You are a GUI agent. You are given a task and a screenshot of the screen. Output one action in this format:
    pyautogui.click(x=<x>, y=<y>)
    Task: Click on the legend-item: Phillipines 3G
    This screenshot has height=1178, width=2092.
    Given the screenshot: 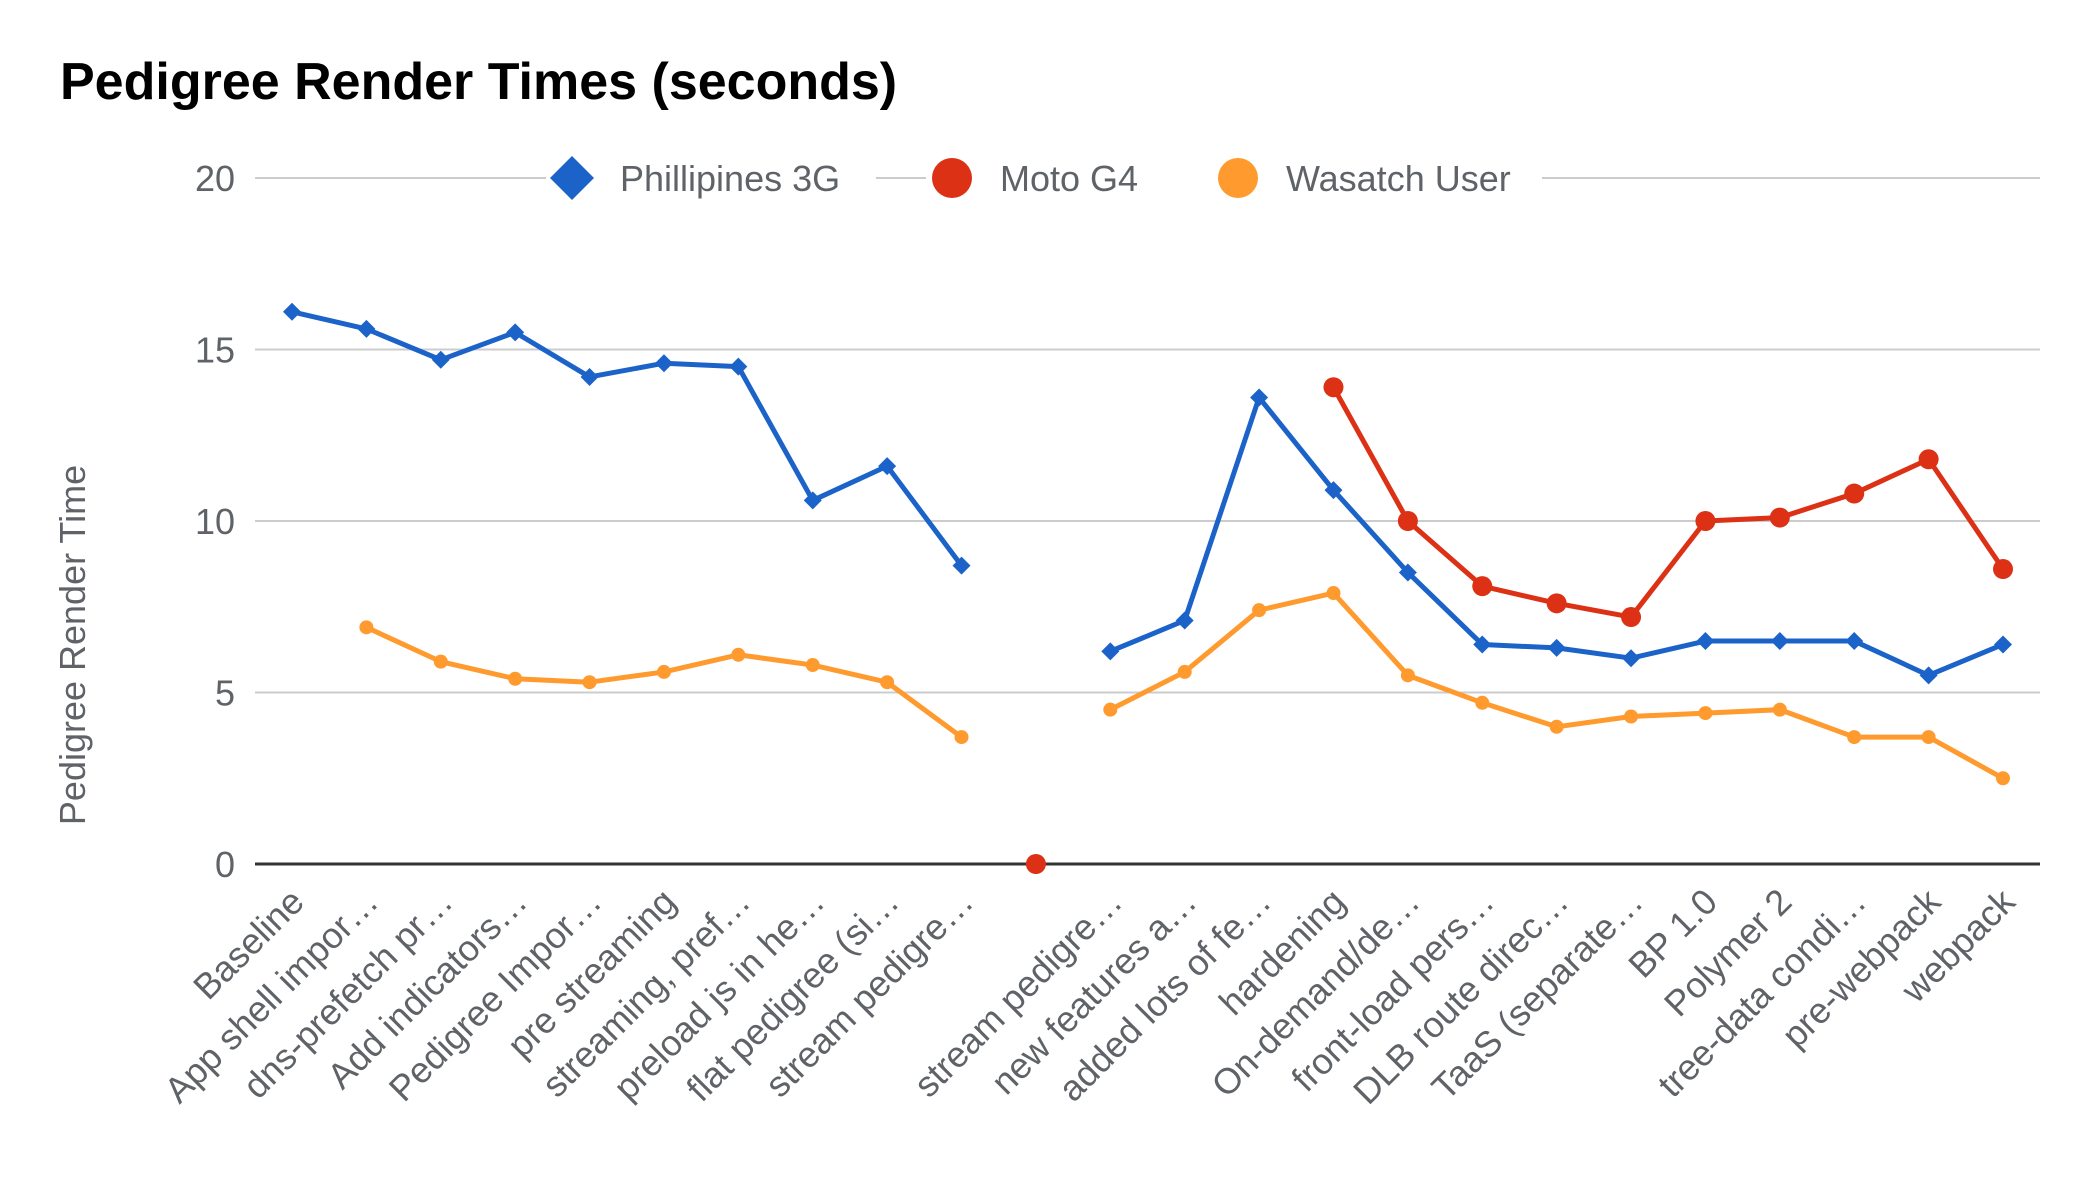 What is the action you would take?
    pyautogui.click(x=711, y=178)
    